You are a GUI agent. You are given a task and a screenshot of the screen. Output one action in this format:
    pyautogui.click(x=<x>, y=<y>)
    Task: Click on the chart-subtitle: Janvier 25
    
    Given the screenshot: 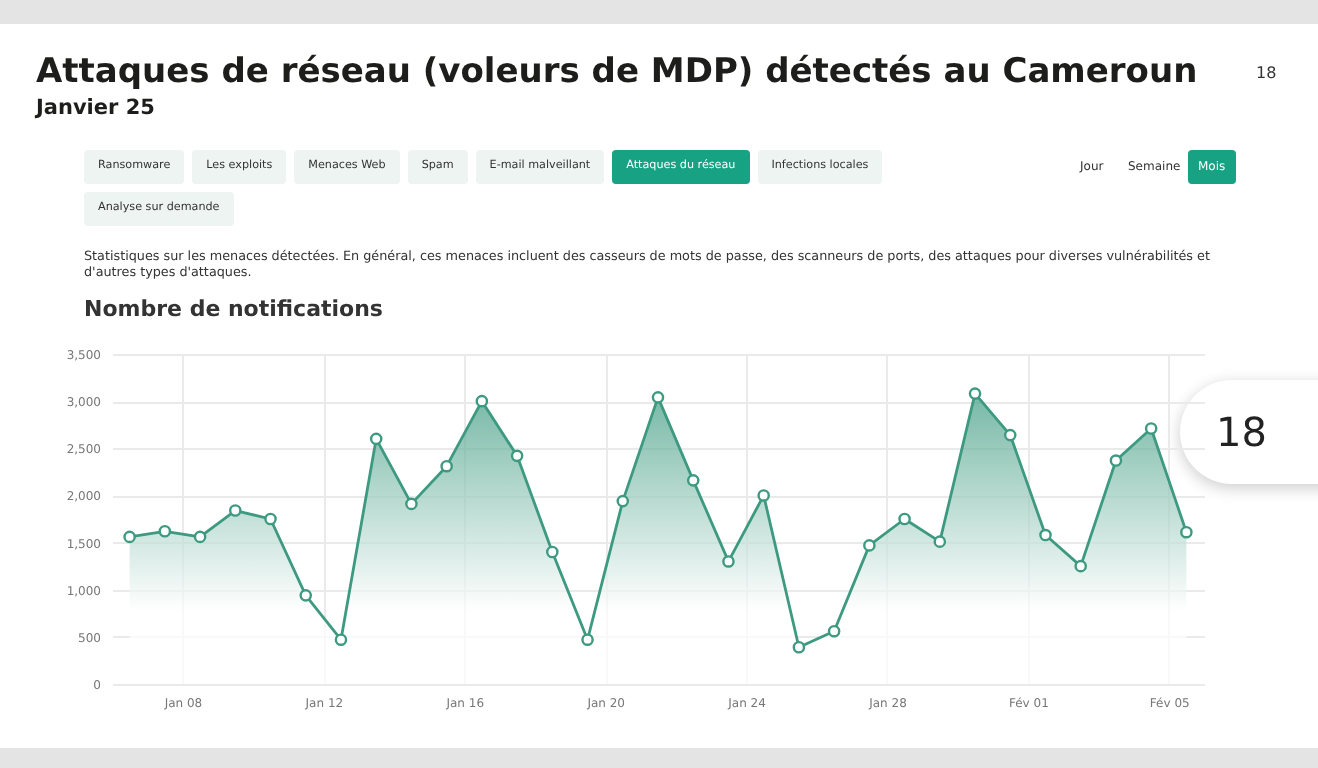 What is the action you would take?
    pyautogui.click(x=95, y=108)
    